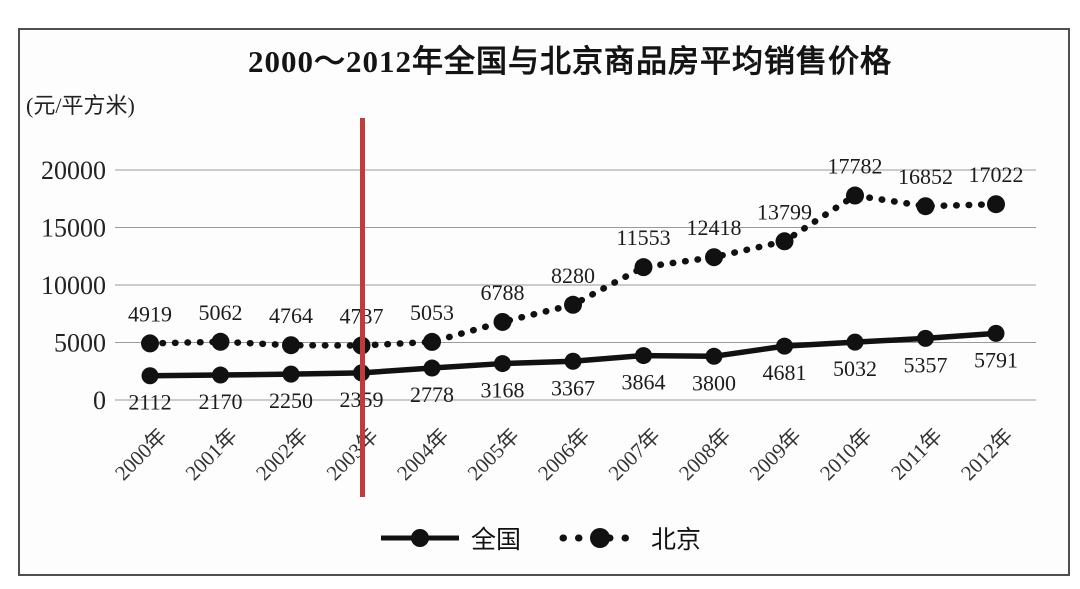  What do you see at coordinates (495, 540) in the screenshot?
I see `legend-label-national: 全国` at bounding box center [495, 540].